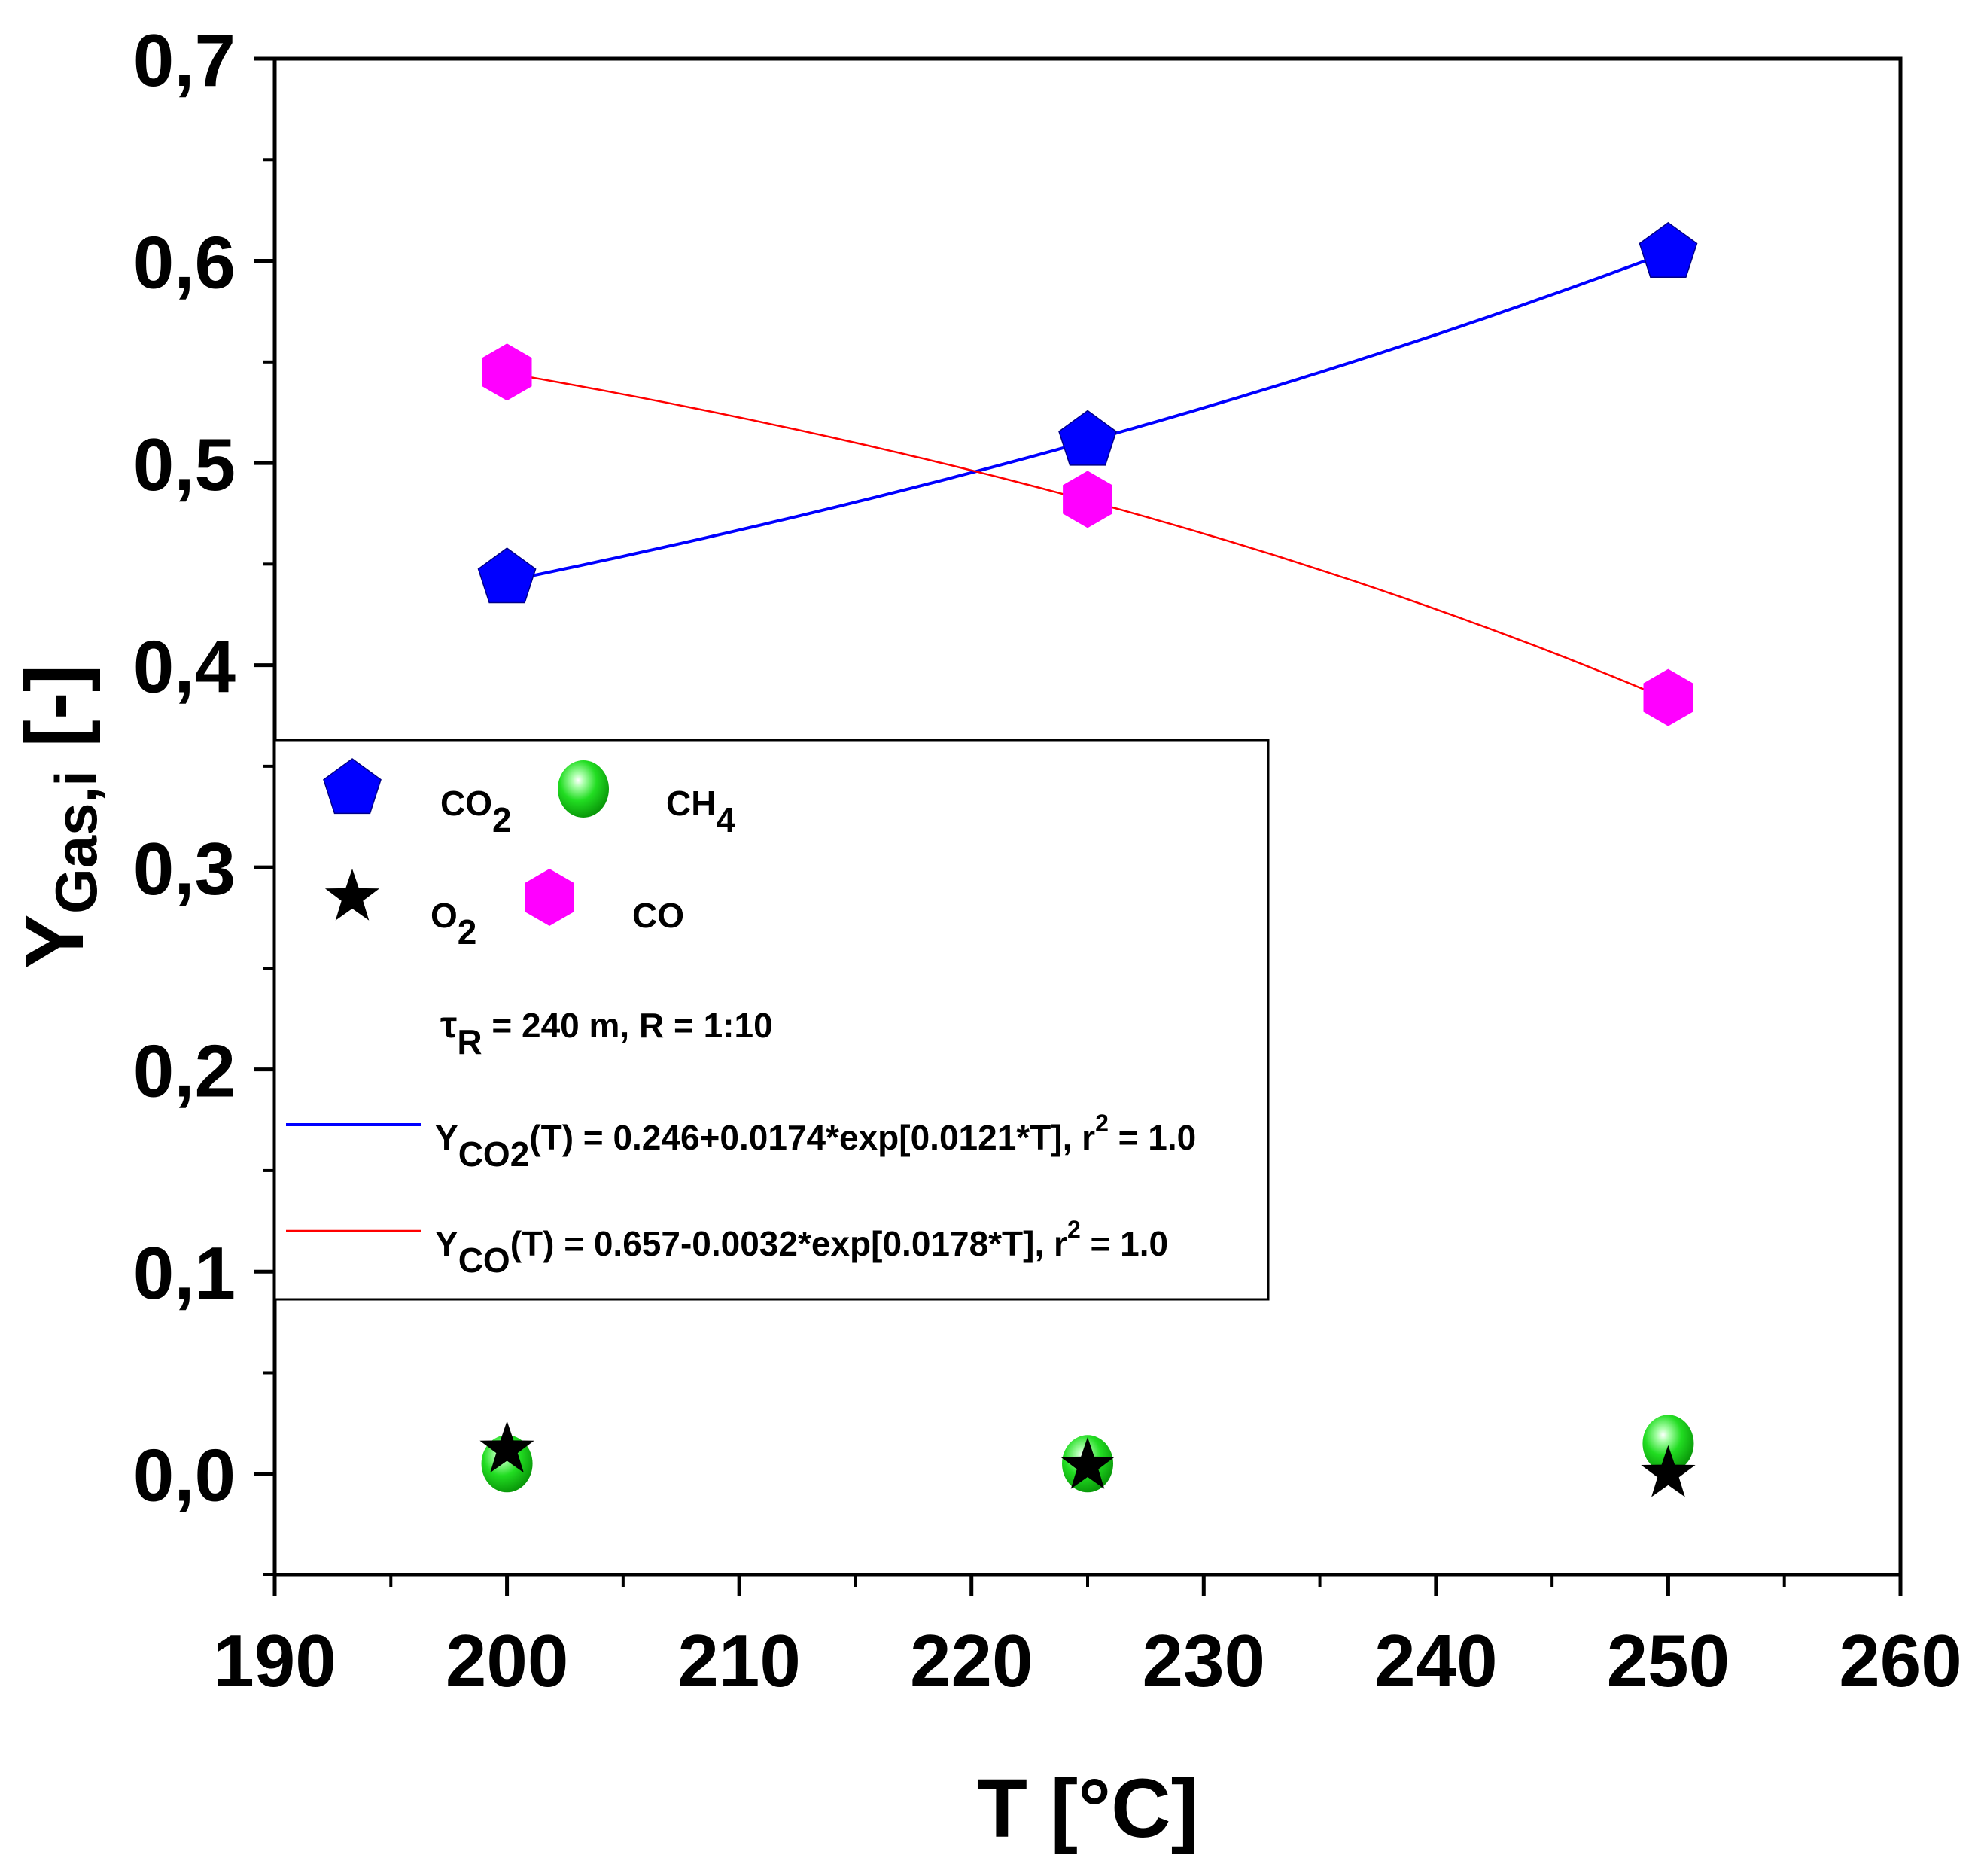  What do you see at coordinates (184, 60) in the screenshot?
I see `y-tick-label: 0,7` at bounding box center [184, 60].